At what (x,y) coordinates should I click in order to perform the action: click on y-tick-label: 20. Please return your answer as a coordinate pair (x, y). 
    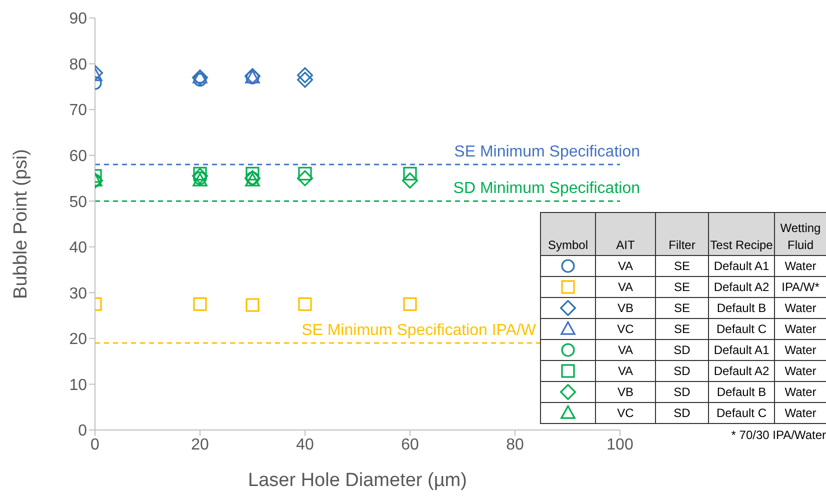
    Looking at the image, I should click on (78, 339).